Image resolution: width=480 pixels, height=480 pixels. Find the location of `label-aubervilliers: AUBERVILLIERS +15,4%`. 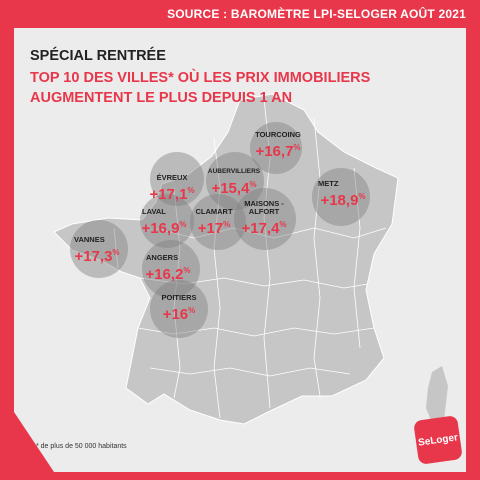

label-aubervilliers: AUBERVILLIERS +15,4% is located at coordinates (234, 182).